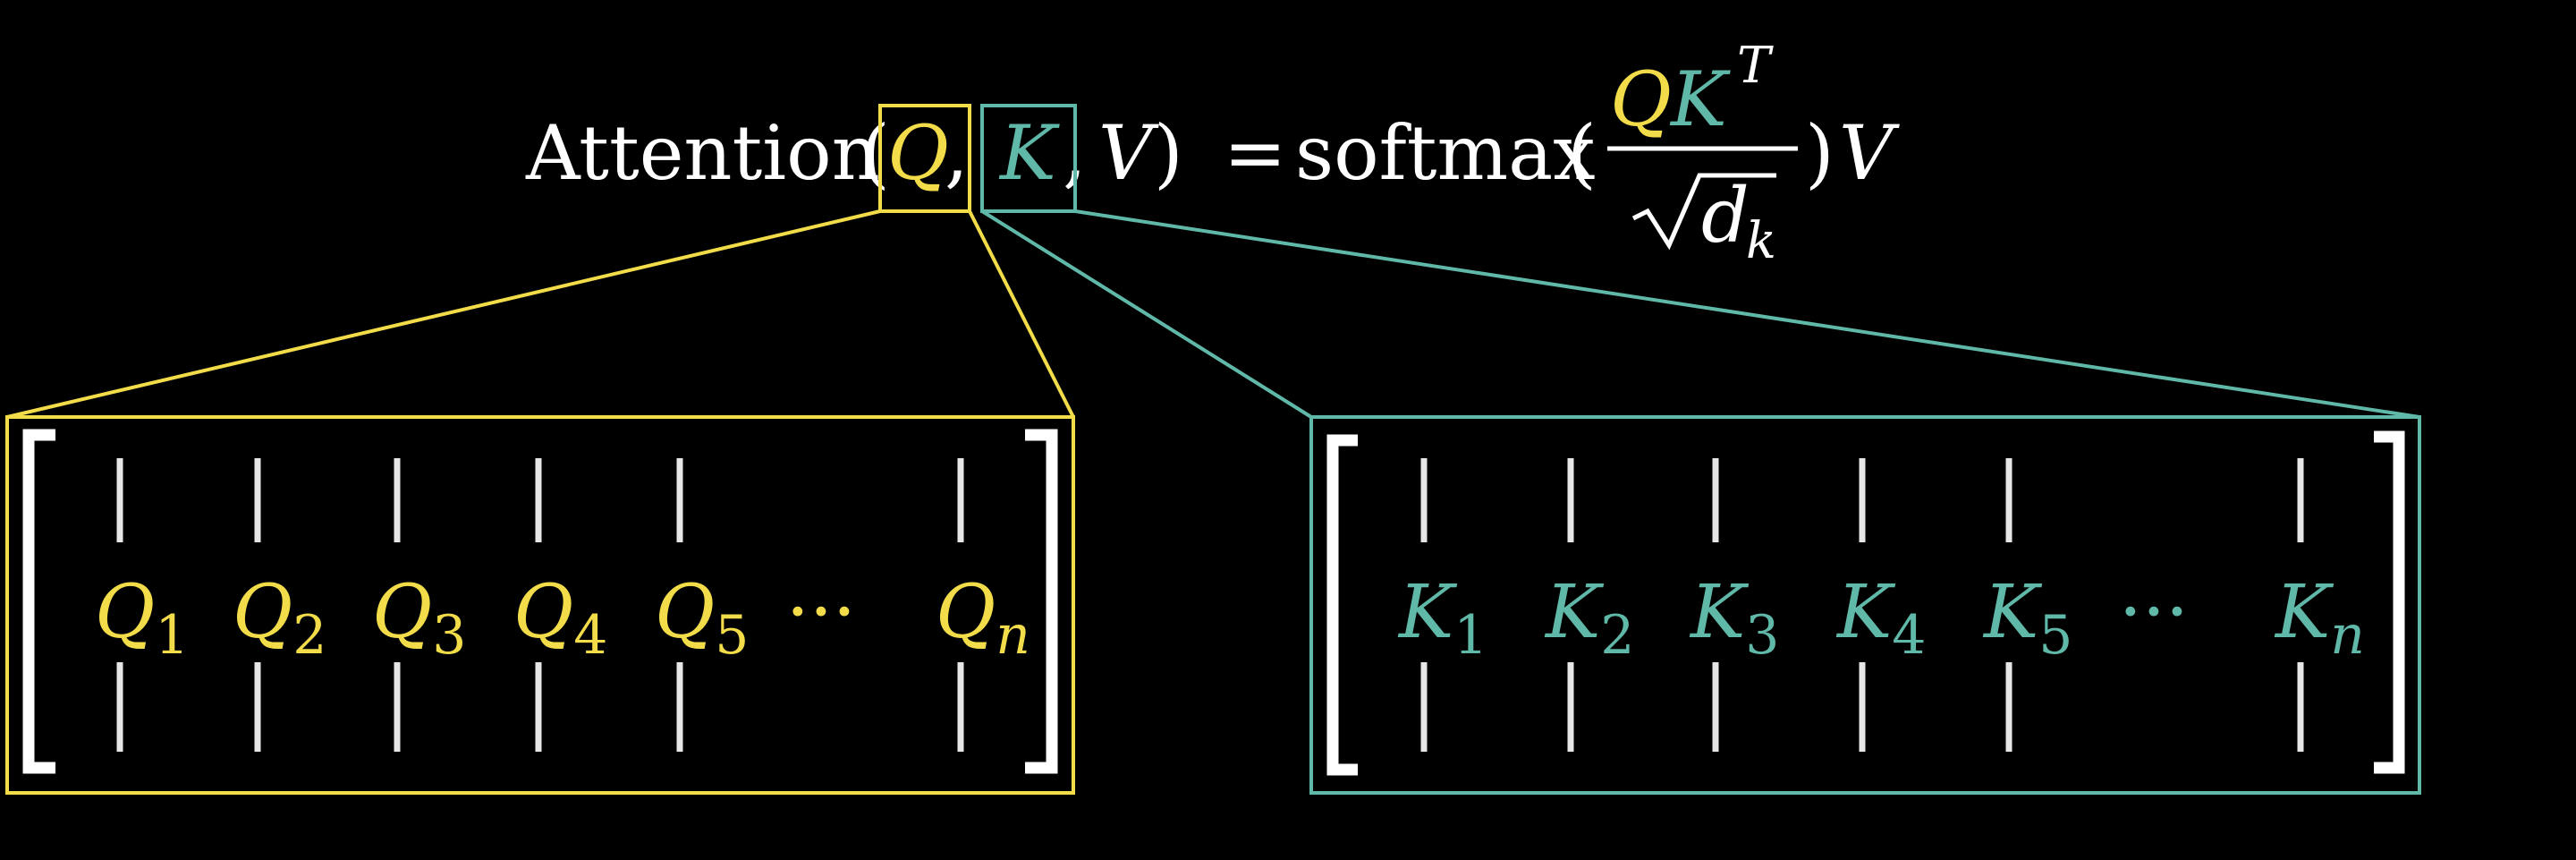 This screenshot has height=860, width=2576. I want to click on key-column-subscript: 3, so click(1762, 635).